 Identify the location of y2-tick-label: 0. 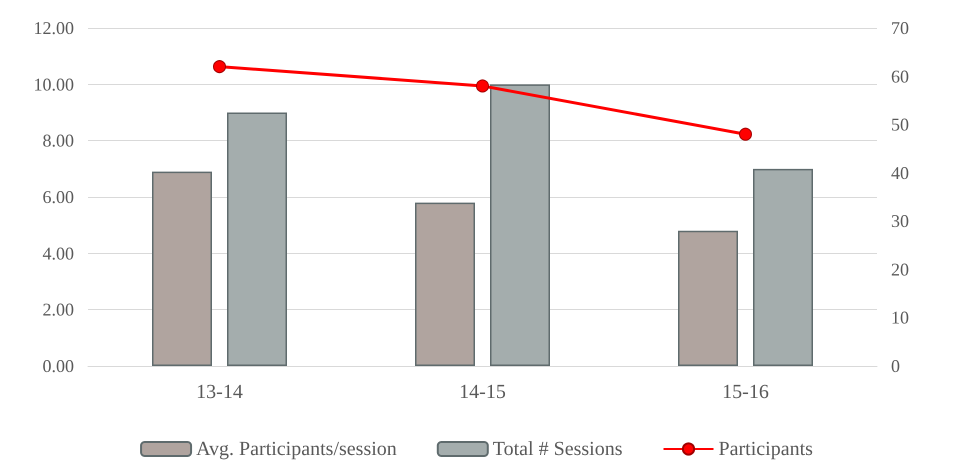
(895, 366).